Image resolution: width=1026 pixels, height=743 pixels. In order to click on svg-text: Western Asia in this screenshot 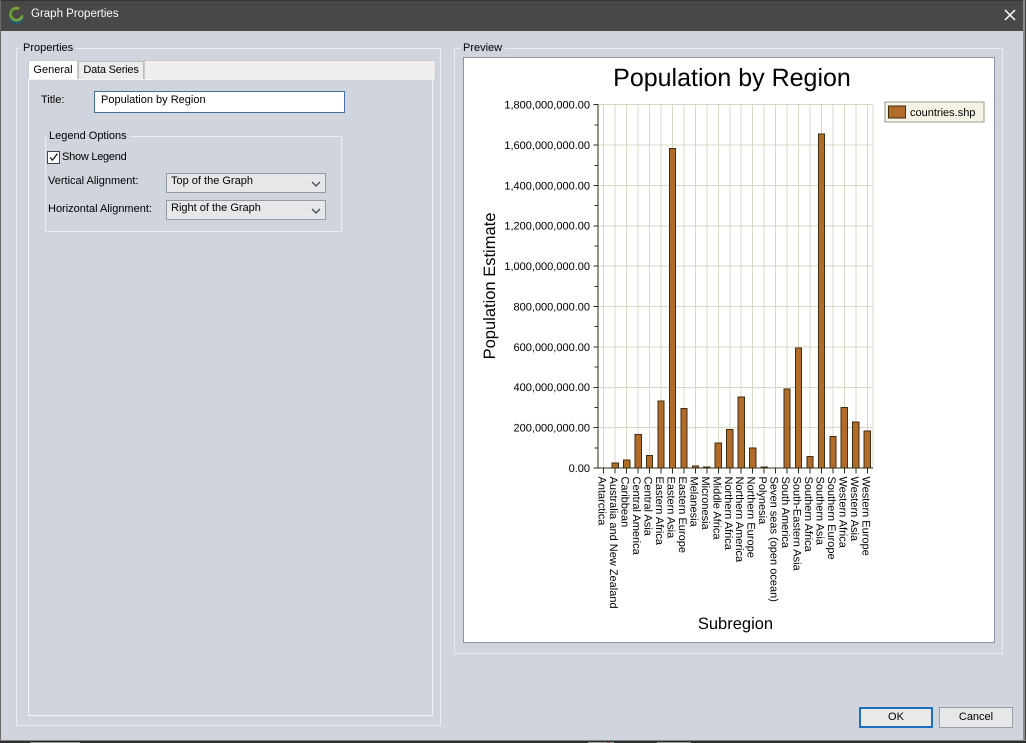, I will do `click(854, 509)`.